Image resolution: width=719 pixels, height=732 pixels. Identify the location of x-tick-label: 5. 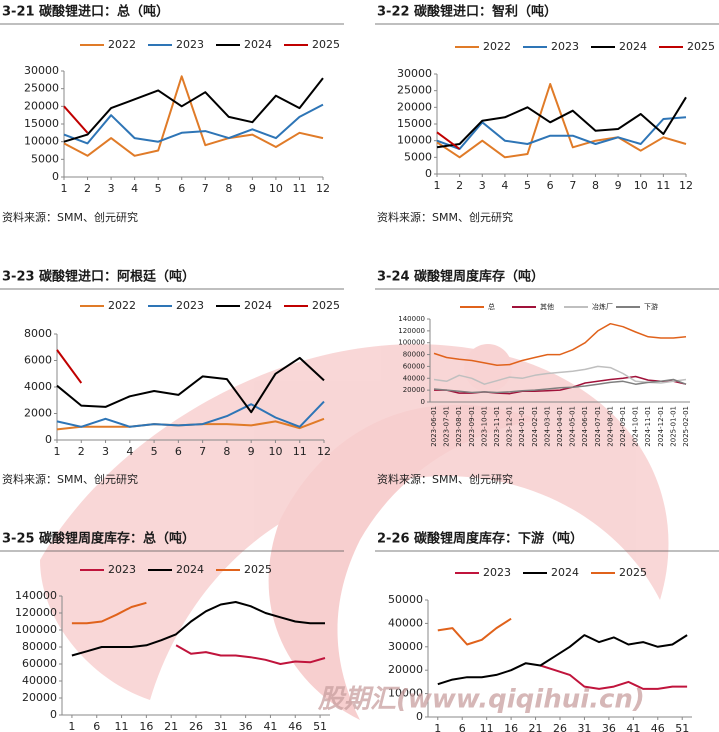
(527, 185).